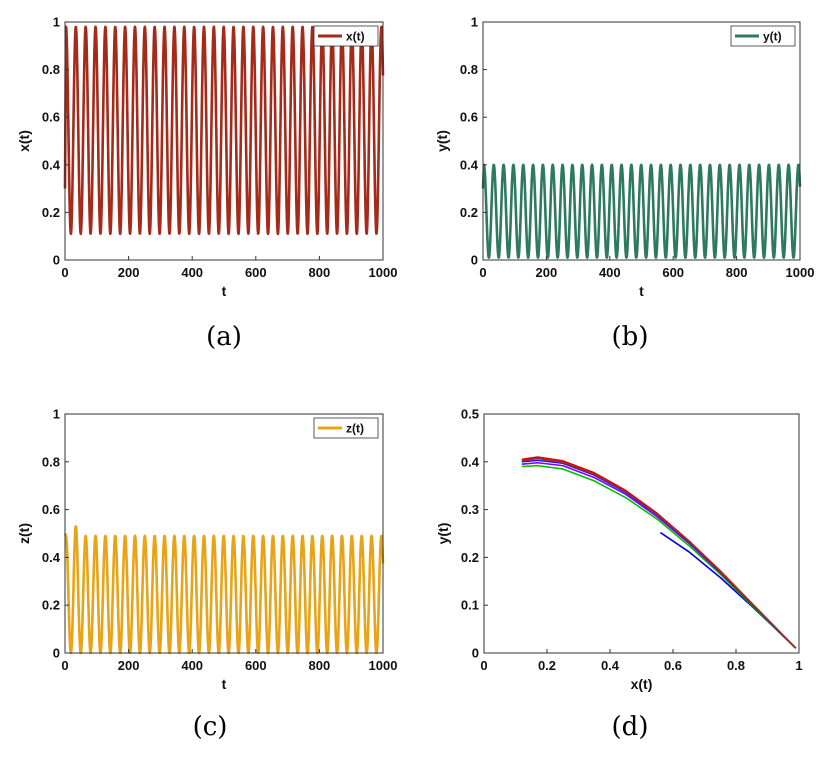  Describe the element at coordinates (630, 727) in the screenshot. I see `caption-d: (d)` at that location.